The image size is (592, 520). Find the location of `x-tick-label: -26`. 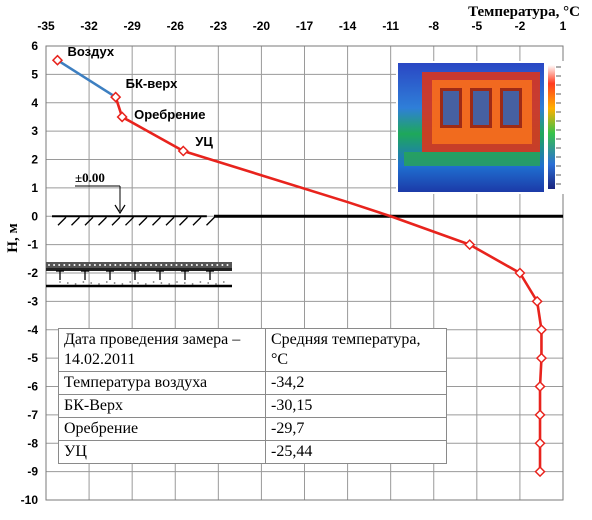

x-tick-label: -26 is located at coordinates (176, 26).